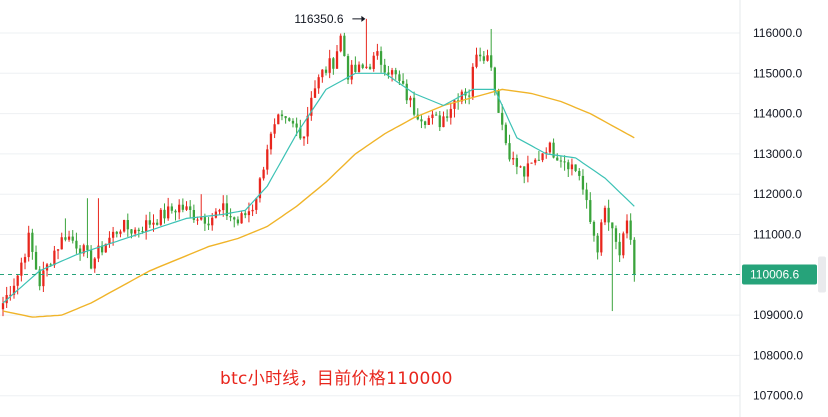  What do you see at coordinates (336, 379) in the screenshot?
I see `chart-caption: btc小时线，目前价格110000` at bounding box center [336, 379].